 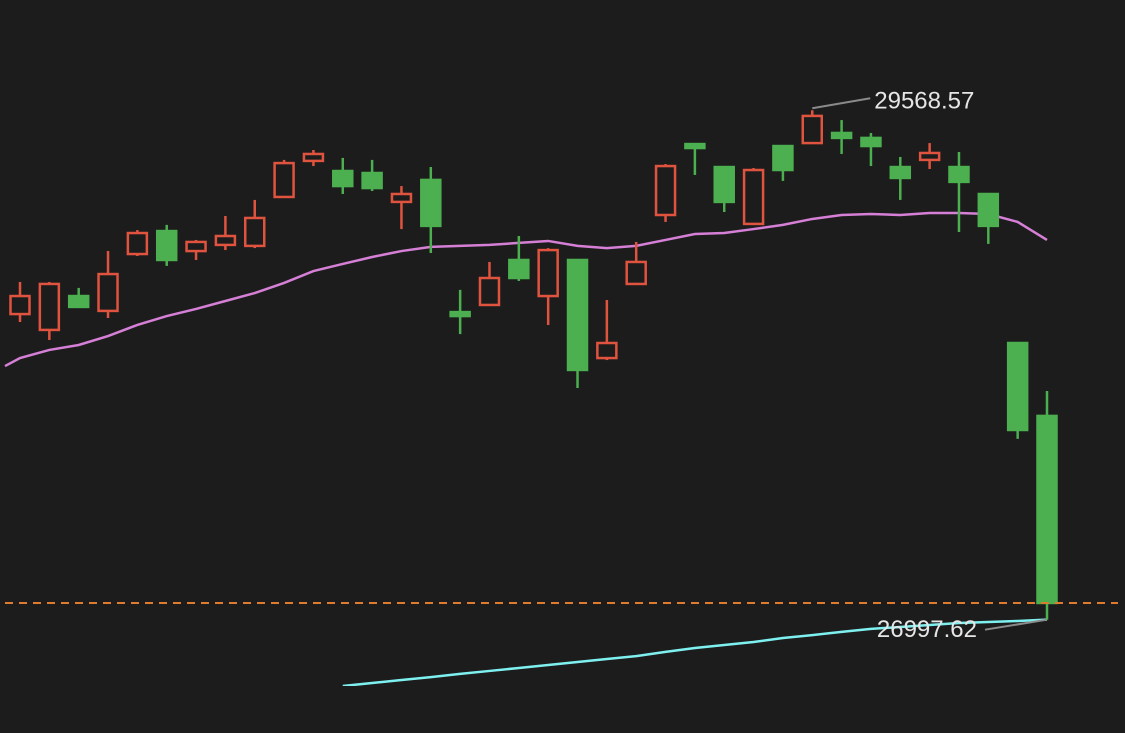 What do you see at coordinates (841, 103) in the screenshot?
I see `high-pointer` at bounding box center [841, 103].